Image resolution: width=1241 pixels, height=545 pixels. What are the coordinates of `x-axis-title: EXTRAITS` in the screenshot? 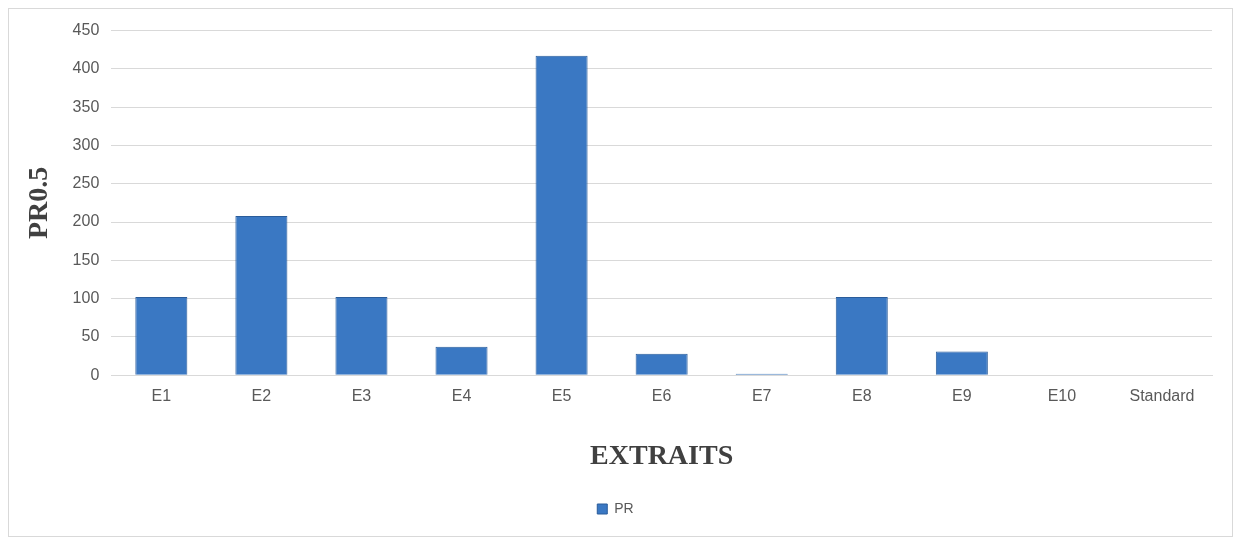 It's located at (662, 455).